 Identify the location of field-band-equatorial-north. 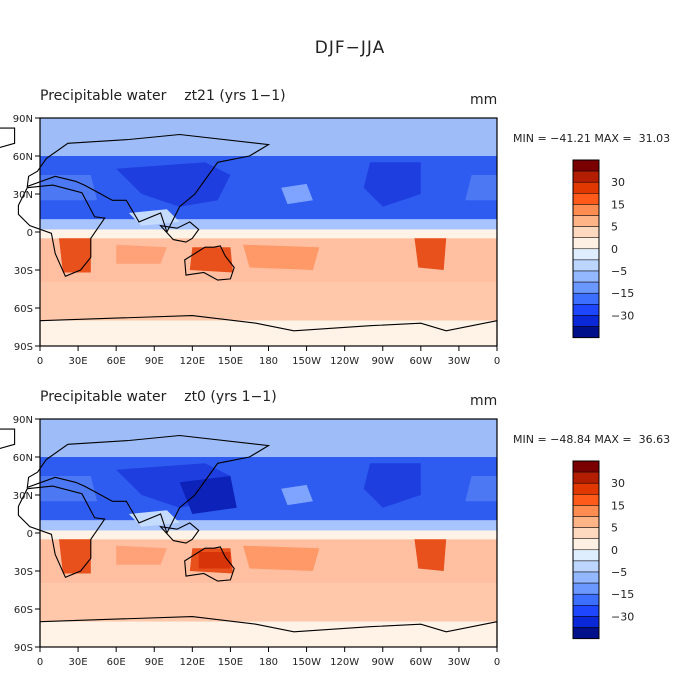
(268, 525).